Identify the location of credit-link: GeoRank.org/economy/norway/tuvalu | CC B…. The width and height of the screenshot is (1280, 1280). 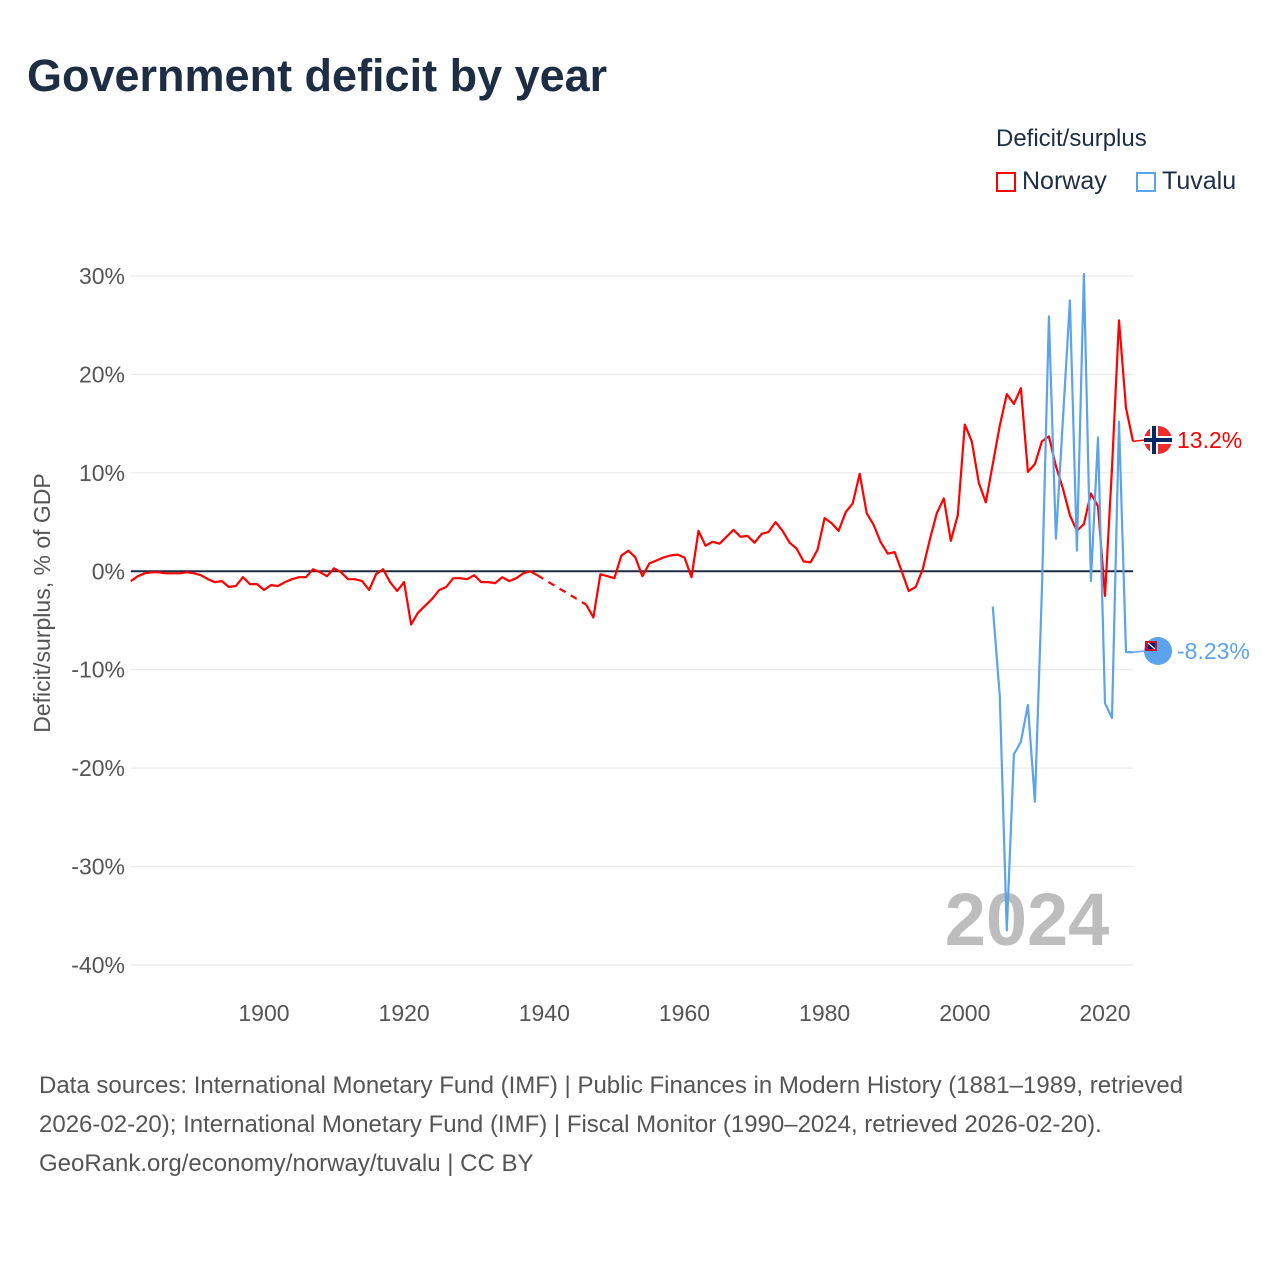
(286, 1163).